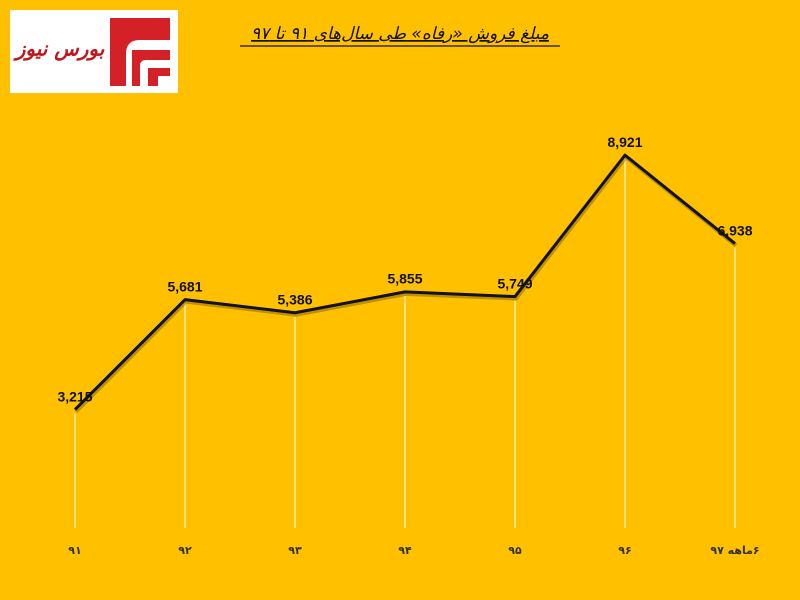 The image size is (800, 600). What do you see at coordinates (74, 550) in the screenshot?
I see `x-tick-label: ۹۱` at bounding box center [74, 550].